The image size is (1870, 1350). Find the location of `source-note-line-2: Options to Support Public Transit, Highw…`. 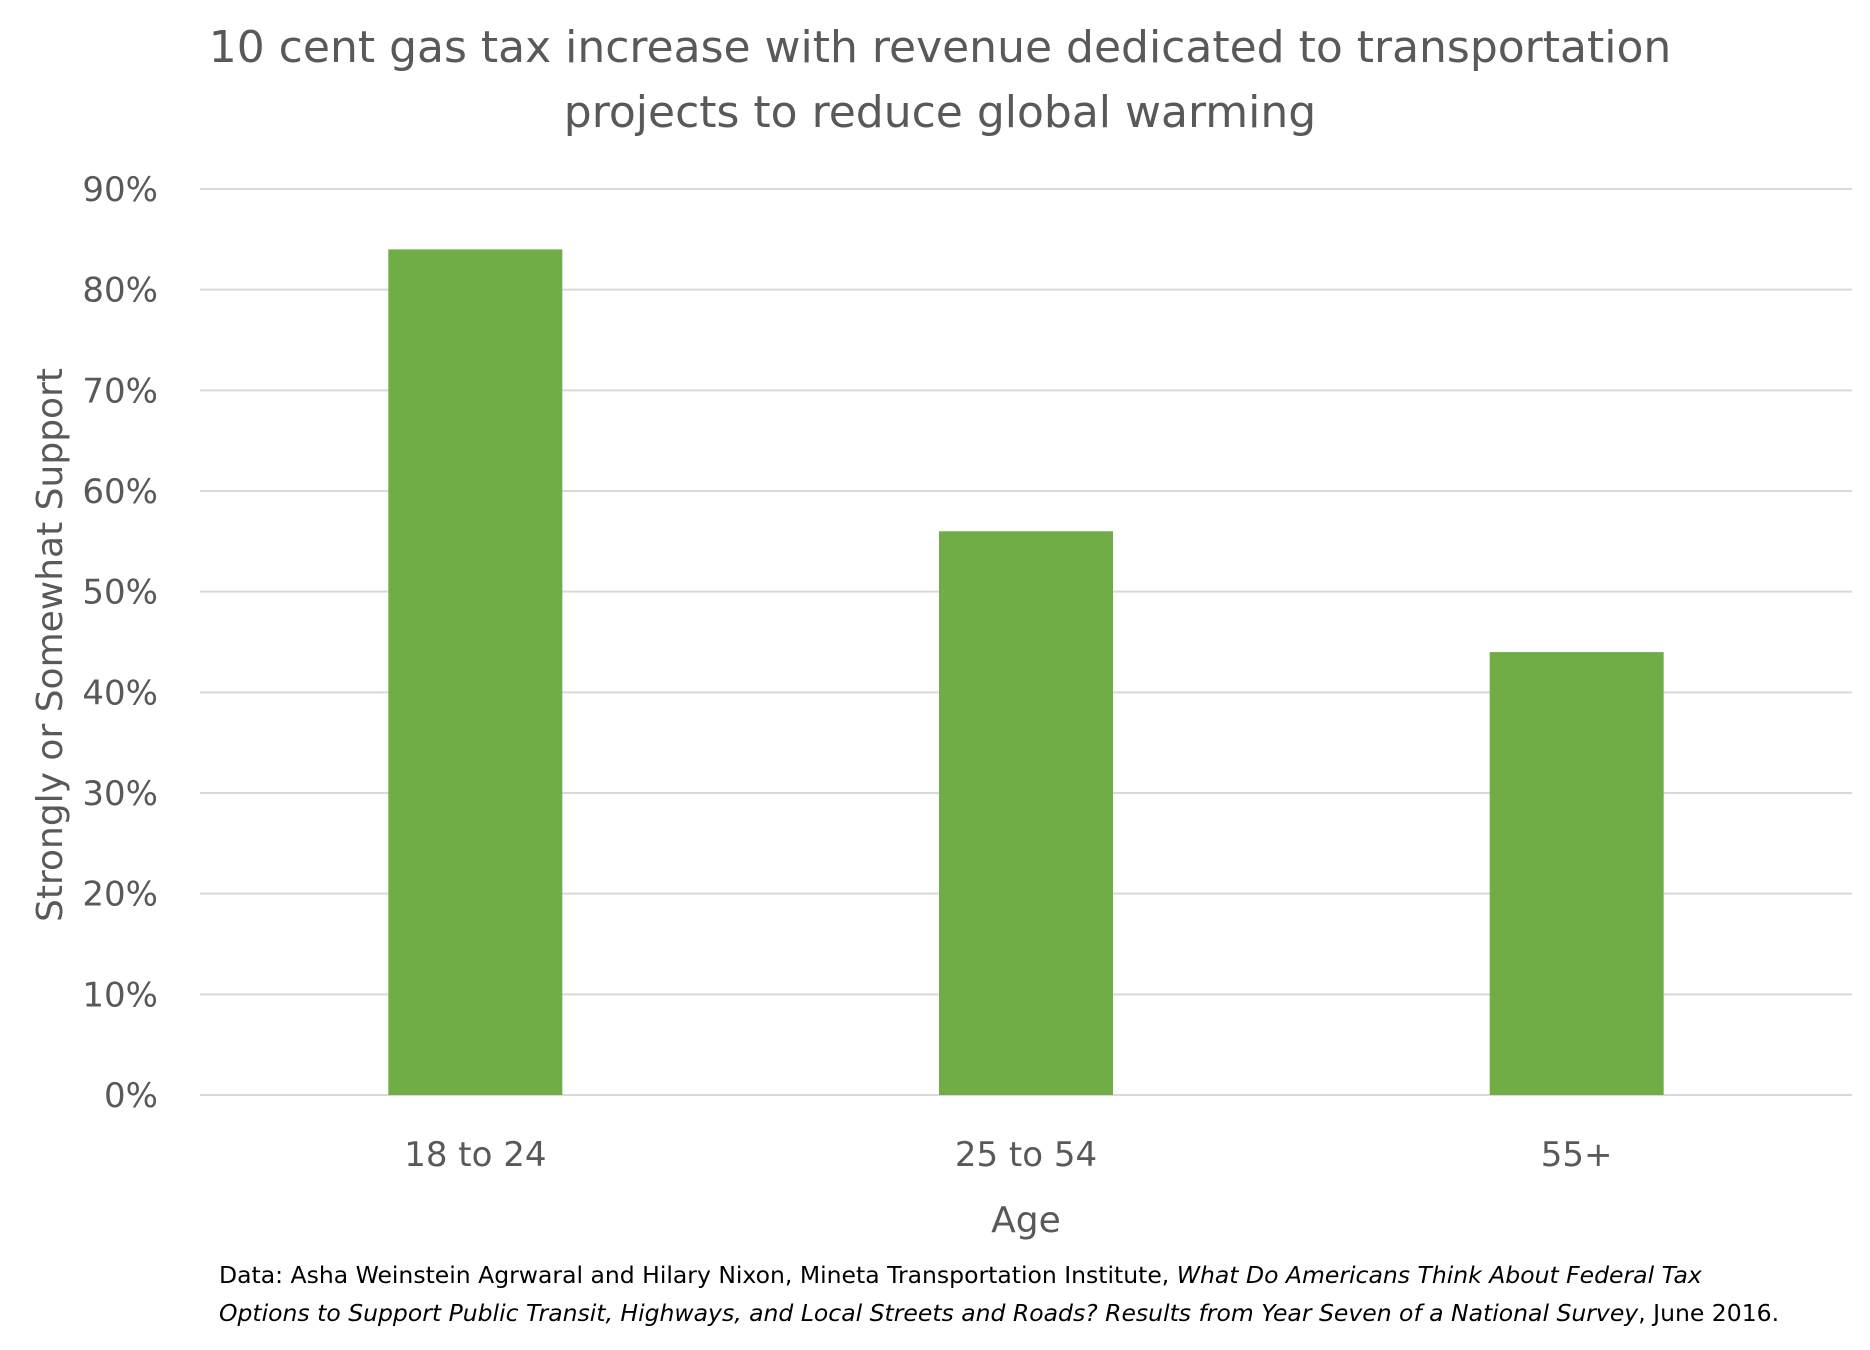

source-note-line-2: Options to Support Public Transit, Highw… is located at coordinates (1039, 1313).